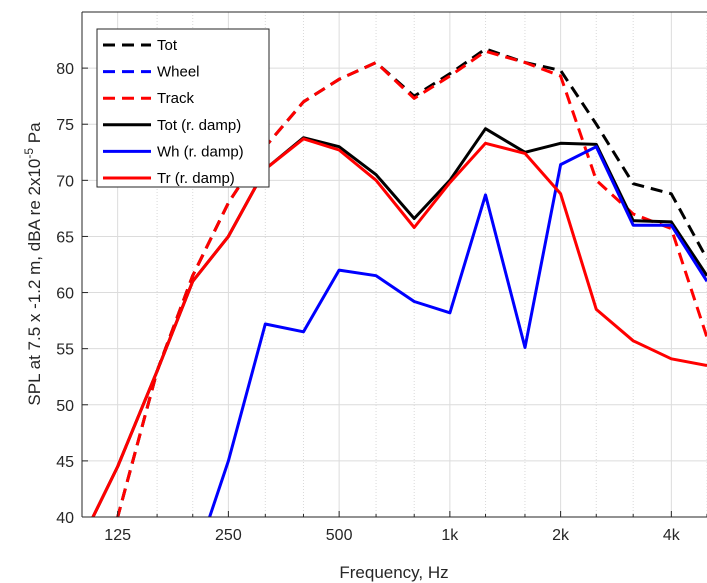 This screenshot has height=583, width=707. What do you see at coordinates (672, 535) in the screenshot?
I see `x-tick-label: 4k` at bounding box center [672, 535].